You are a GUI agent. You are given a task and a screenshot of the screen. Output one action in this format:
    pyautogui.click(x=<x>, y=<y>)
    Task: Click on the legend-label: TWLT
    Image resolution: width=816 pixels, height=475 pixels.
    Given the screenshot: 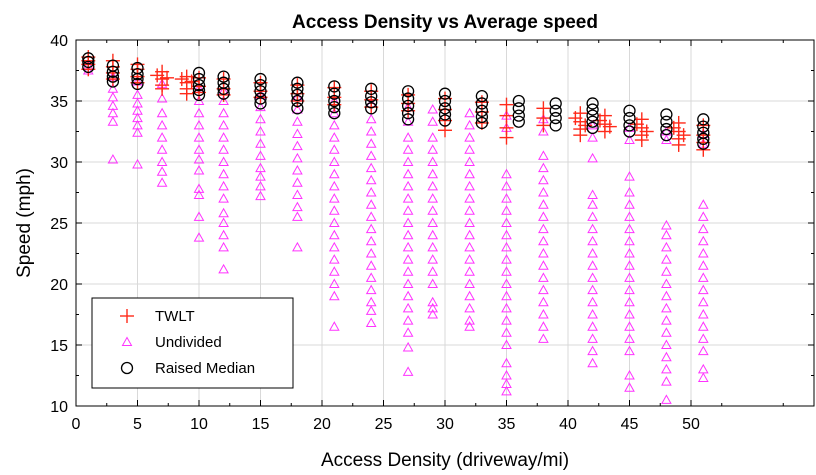 What is the action you would take?
    pyautogui.click(x=175, y=316)
    